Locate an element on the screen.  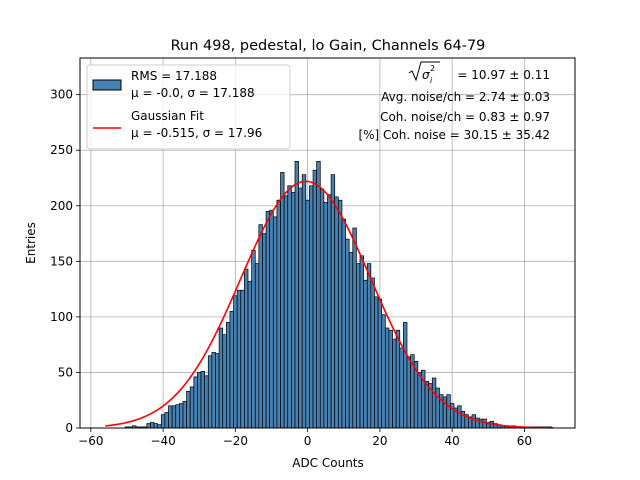
y-tick-label: 250 is located at coordinates (61, 150).